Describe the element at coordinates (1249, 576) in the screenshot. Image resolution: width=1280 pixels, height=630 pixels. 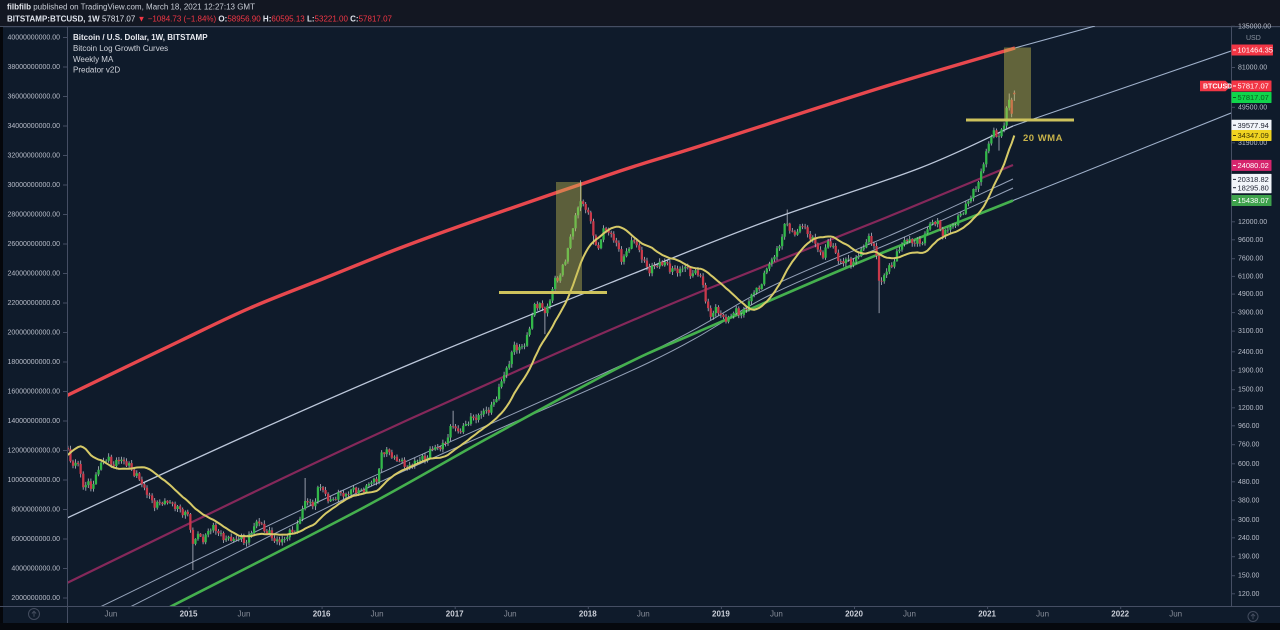
I see `svg-text: 150.00` at that location.